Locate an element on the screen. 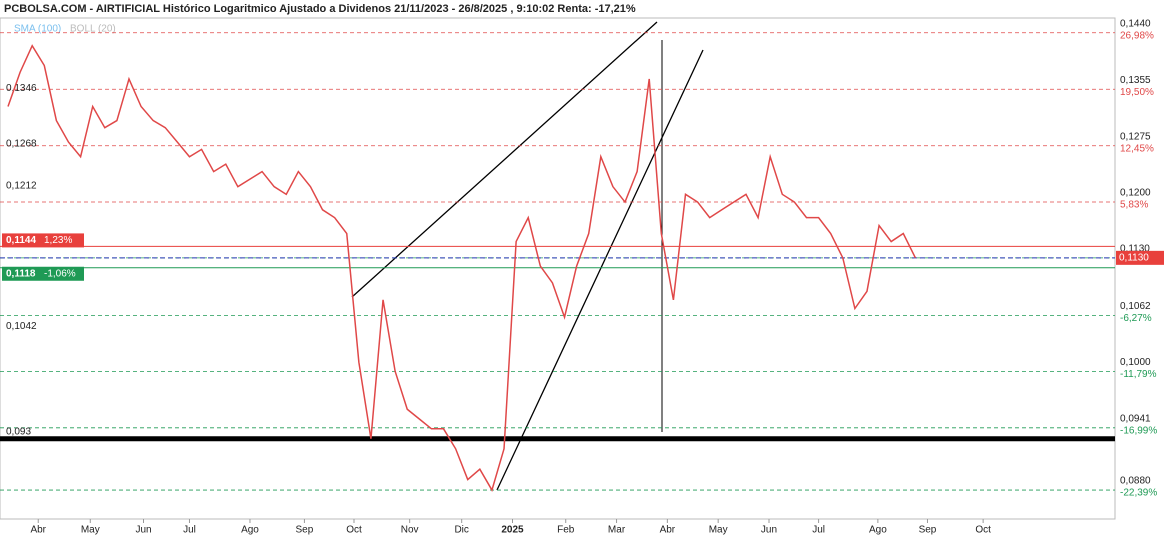 The height and width of the screenshot is (542, 1171). x-tick-label: Feb is located at coordinates (566, 530).